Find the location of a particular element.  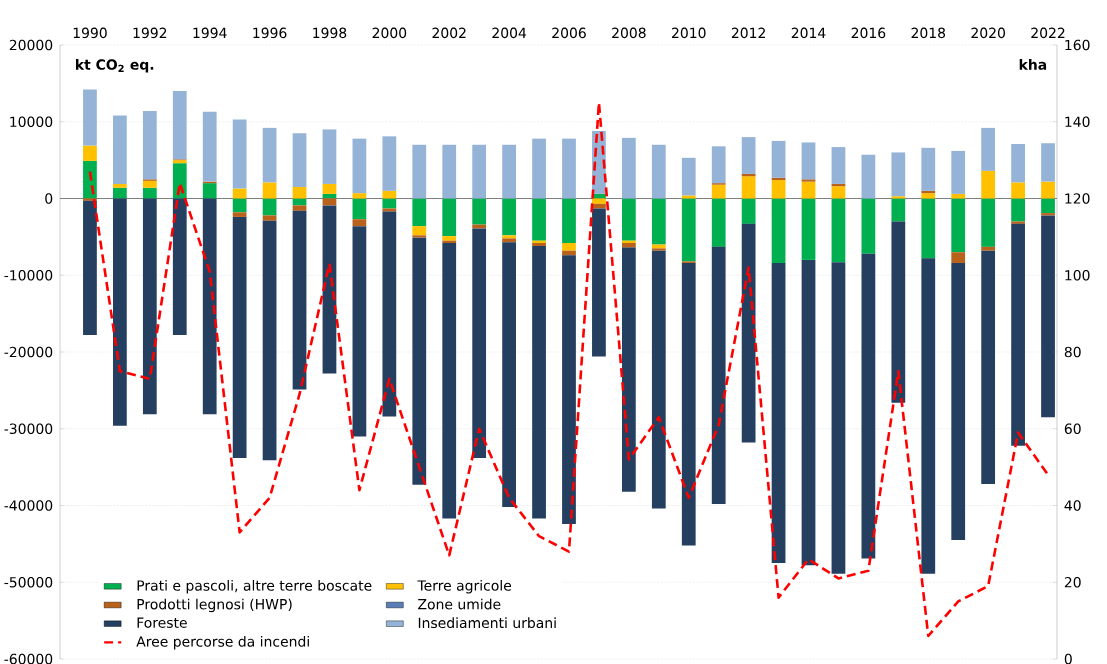

x-tick-label: 1996 is located at coordinates (270, 33).